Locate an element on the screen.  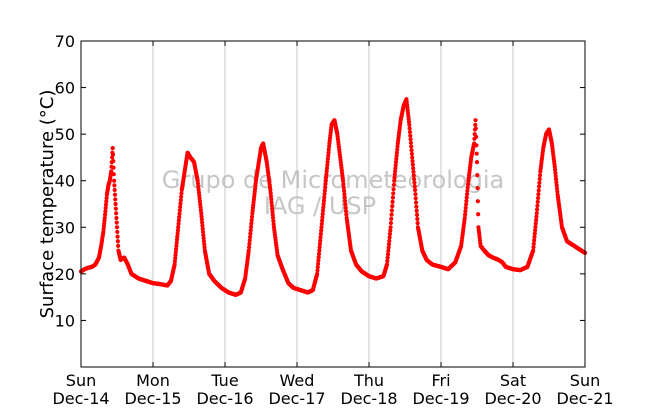
x-tick-label-date: Dec-21 is located at coordinates (584, 398).